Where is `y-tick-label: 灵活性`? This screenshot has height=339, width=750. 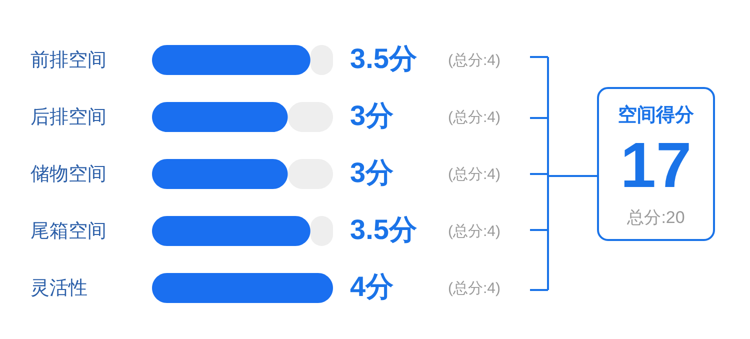 y-tick-label: 灵活性 is located at coordinates (59, 288).